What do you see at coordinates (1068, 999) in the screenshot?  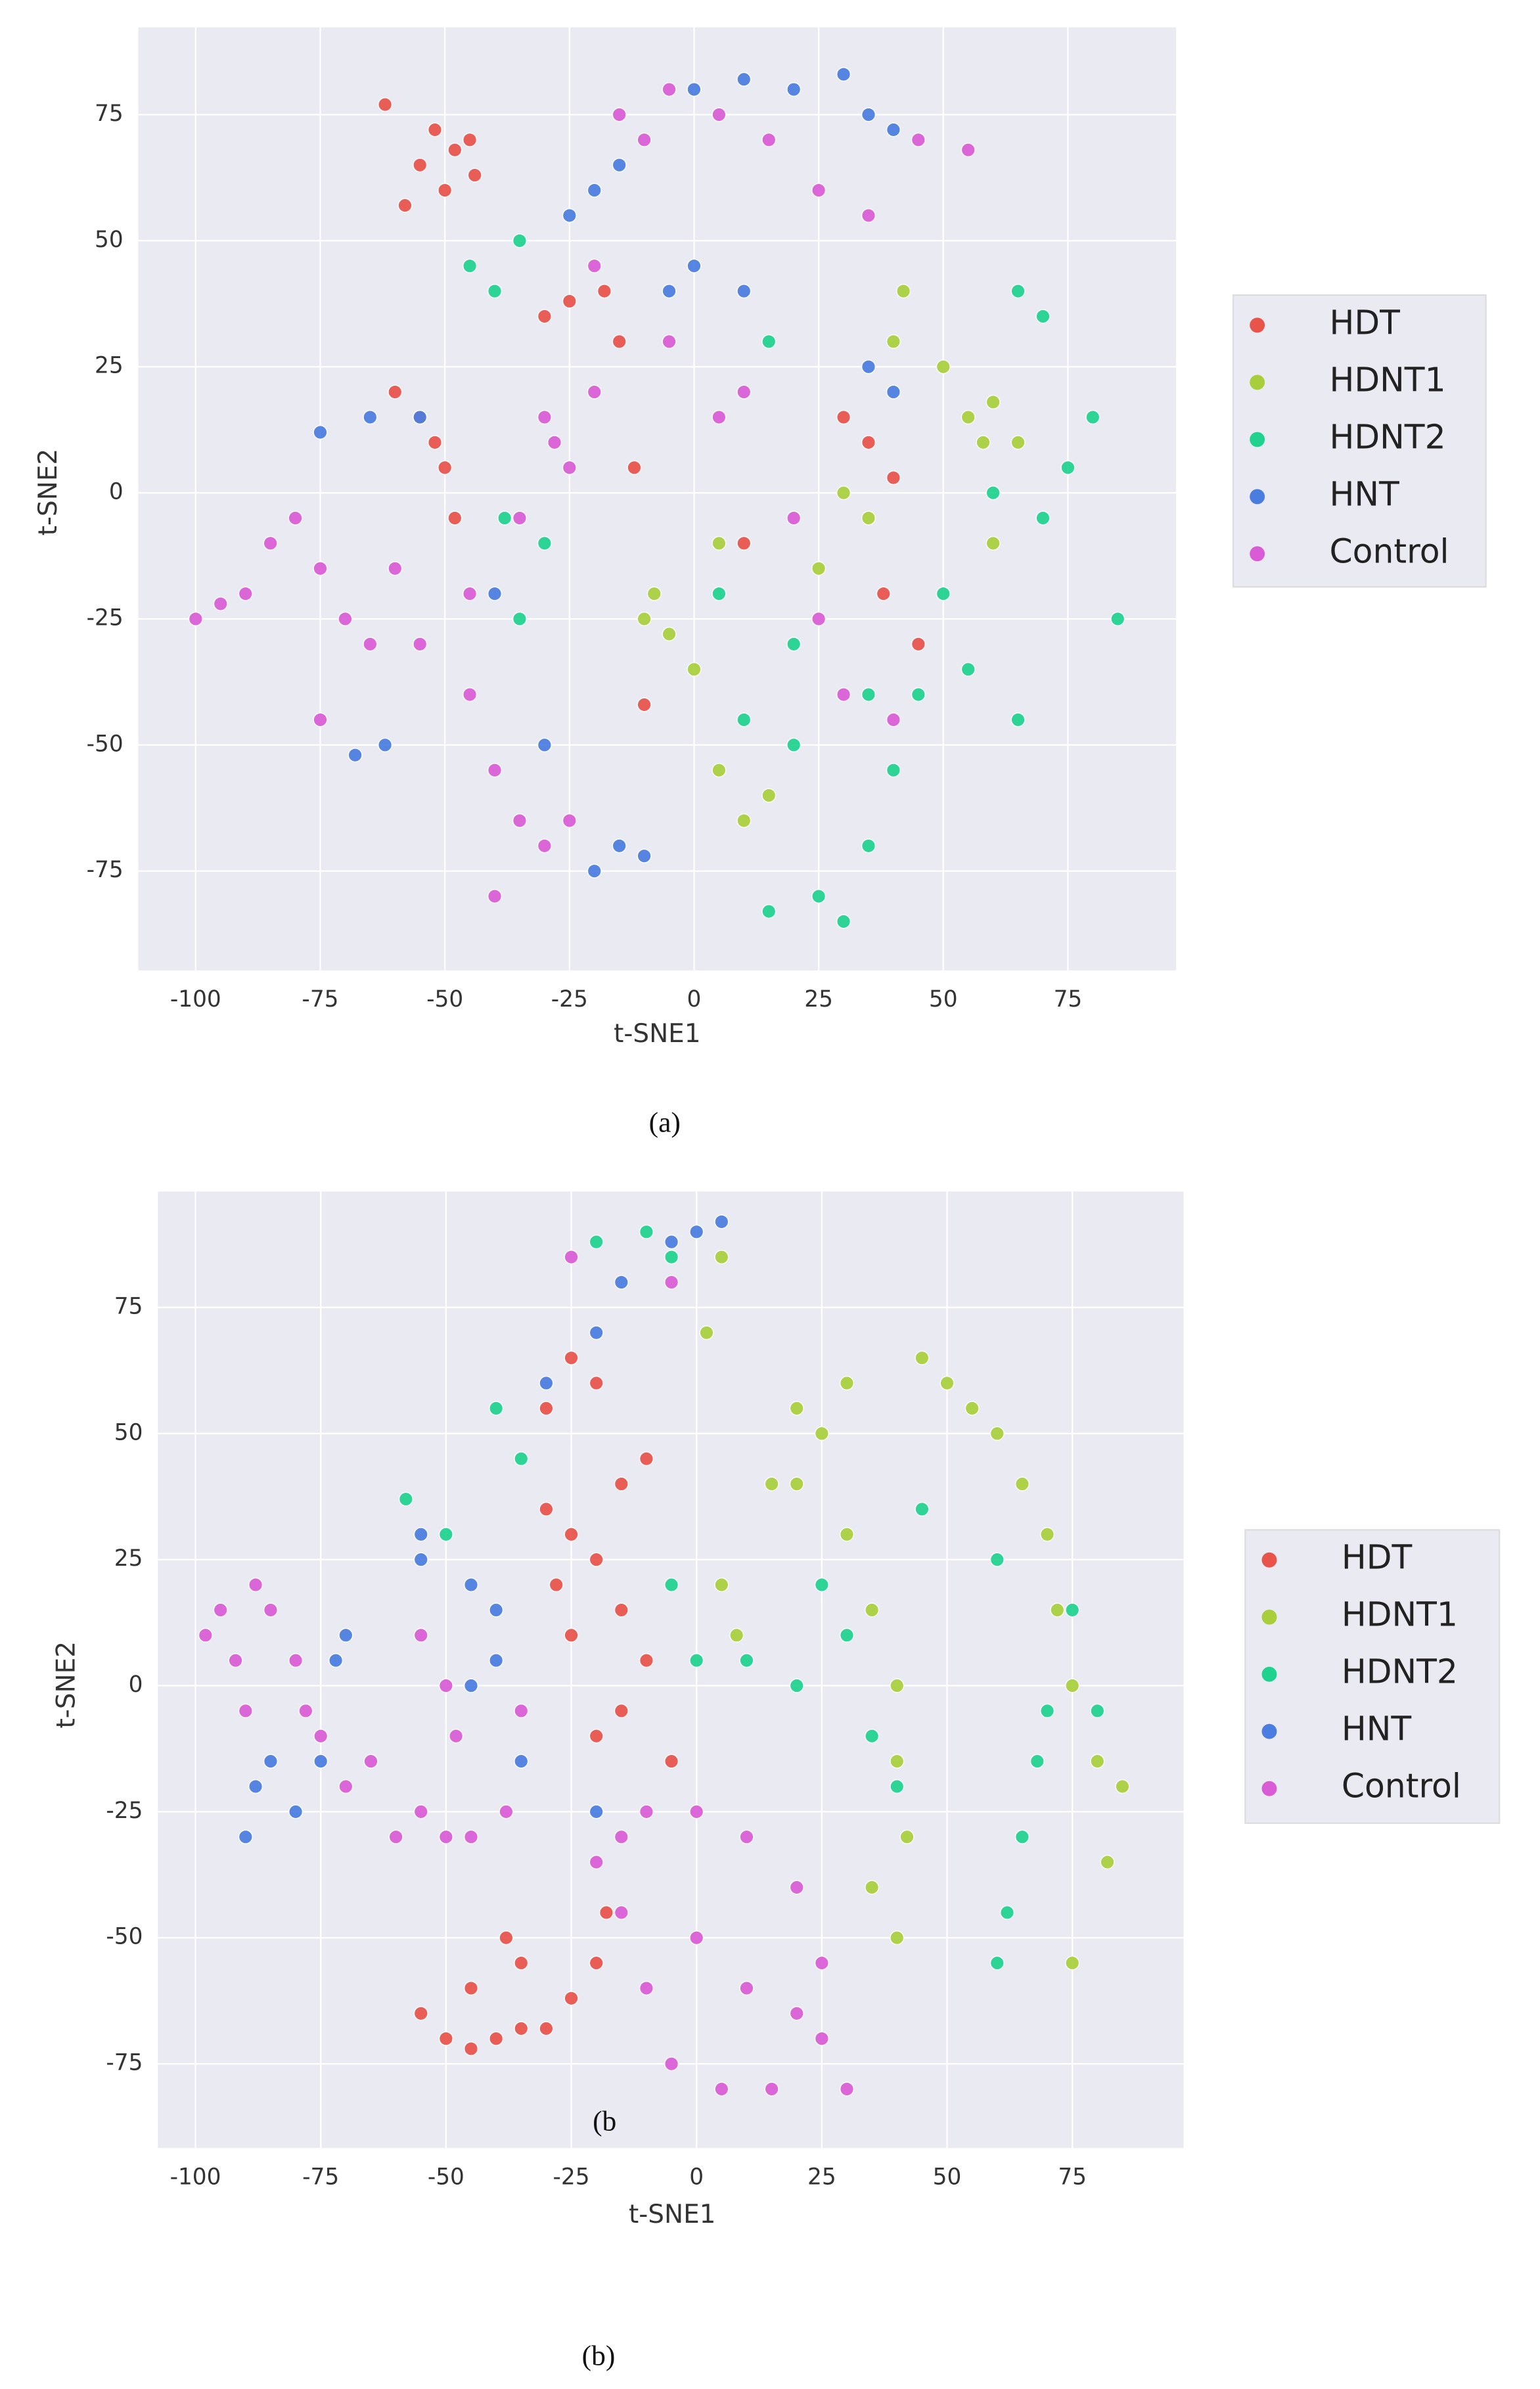 I see `x-tick-label: 75` at bounding box center [1068, 999].